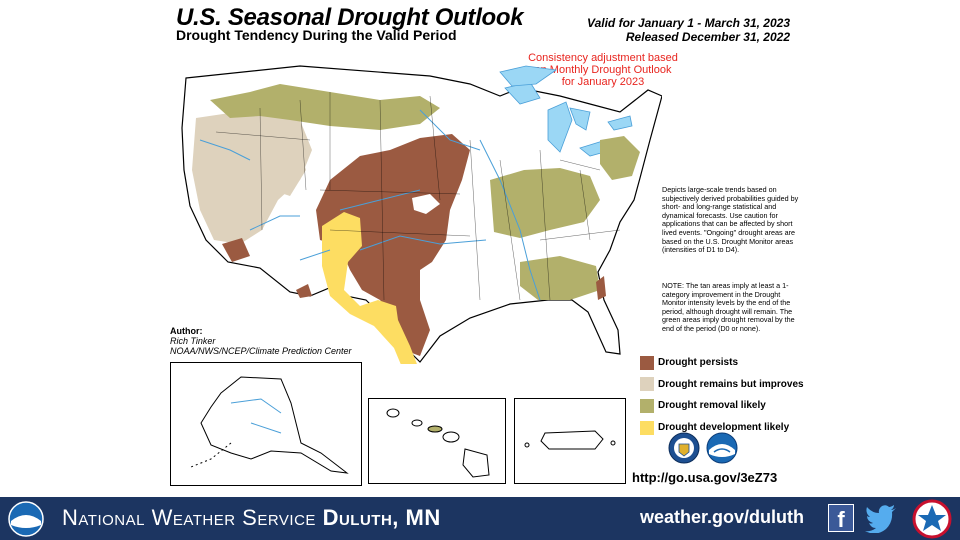  What do you see at coordinates (252, 170) in the screenshot?
I see `drought-improves-west` at bounding box center [252, 170].